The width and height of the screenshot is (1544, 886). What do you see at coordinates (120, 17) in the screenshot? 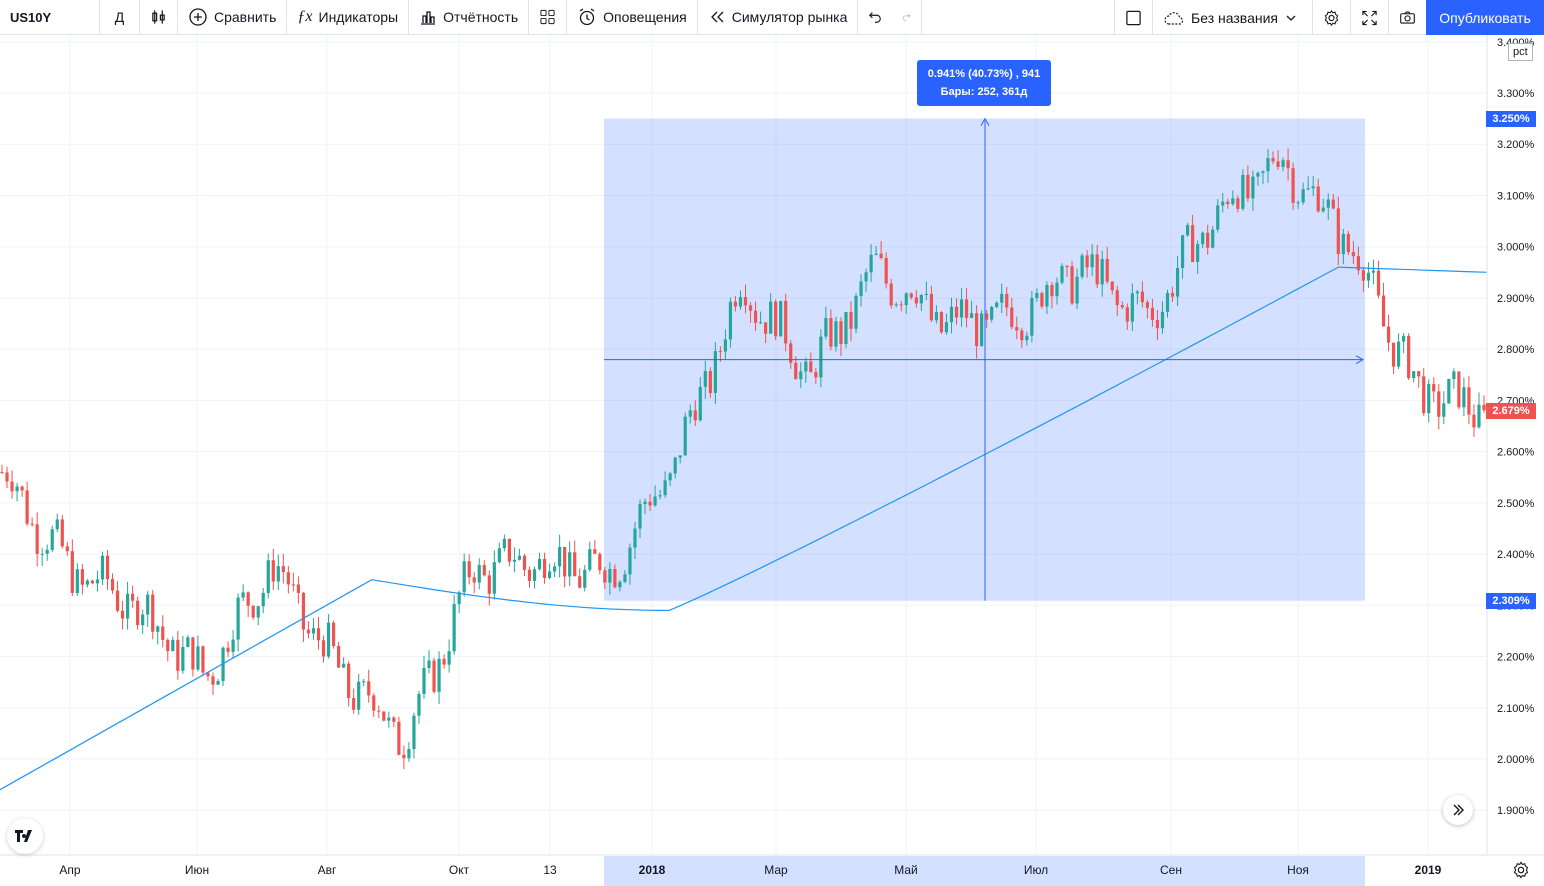
I see `interval-button: Д` at bounding box center [120, 17].